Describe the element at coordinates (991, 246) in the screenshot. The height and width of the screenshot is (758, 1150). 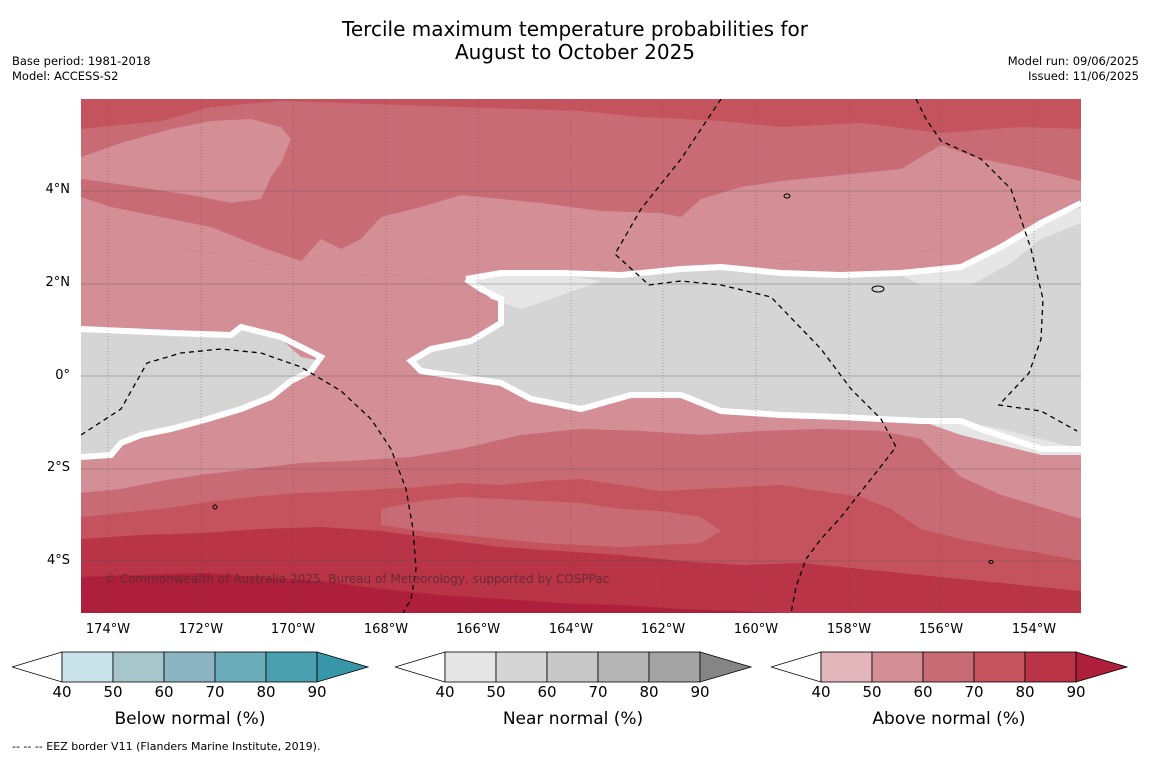
I see `region-near-40-50-east` at that location.